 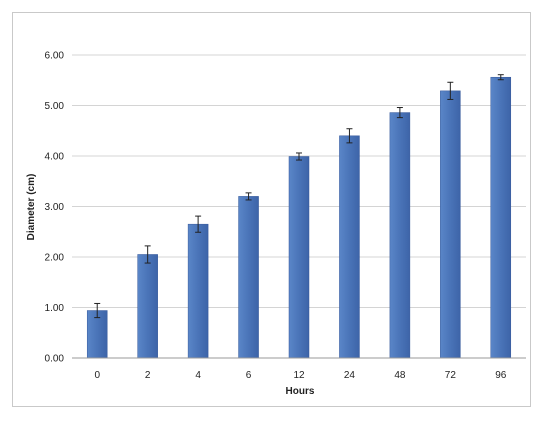 I want to click on x-axis-title: Hours, so click(x=300, y=391).